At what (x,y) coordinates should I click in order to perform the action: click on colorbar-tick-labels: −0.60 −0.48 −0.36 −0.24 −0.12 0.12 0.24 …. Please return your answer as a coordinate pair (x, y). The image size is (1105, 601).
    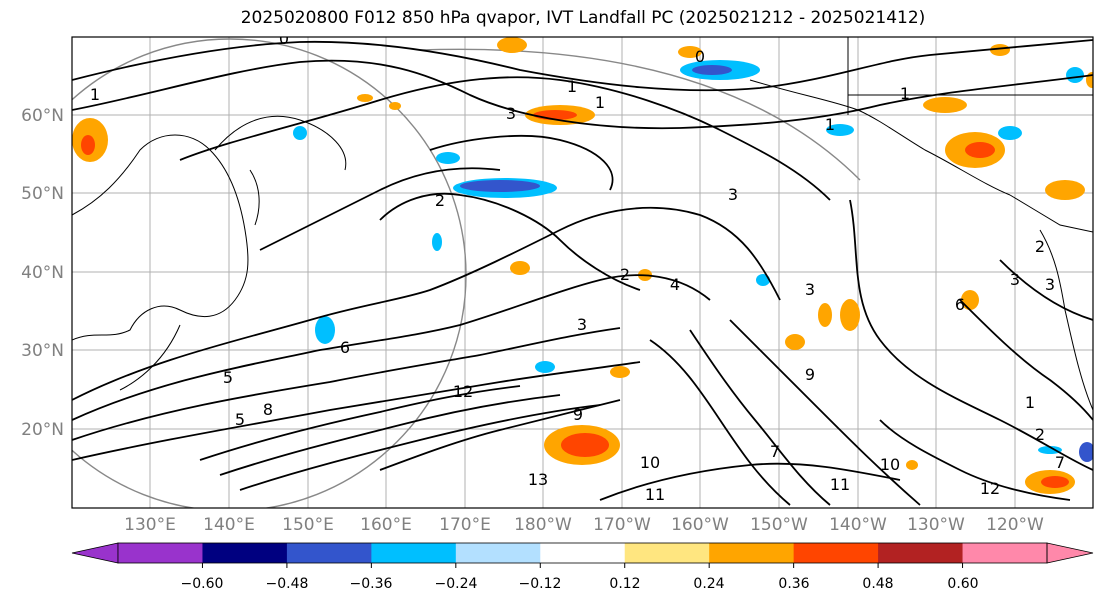
    Looking at the image, I should click on (580, 584).